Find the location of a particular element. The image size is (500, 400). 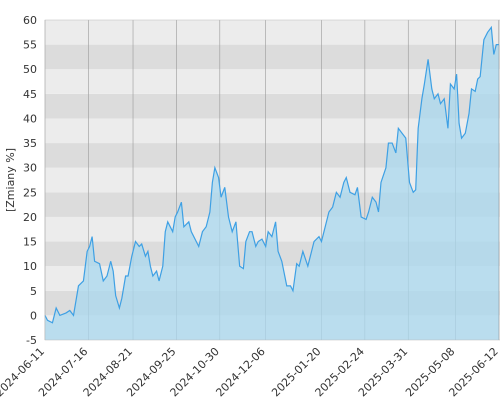

y-tick-label: 5 is located at coordinates (33, 291).